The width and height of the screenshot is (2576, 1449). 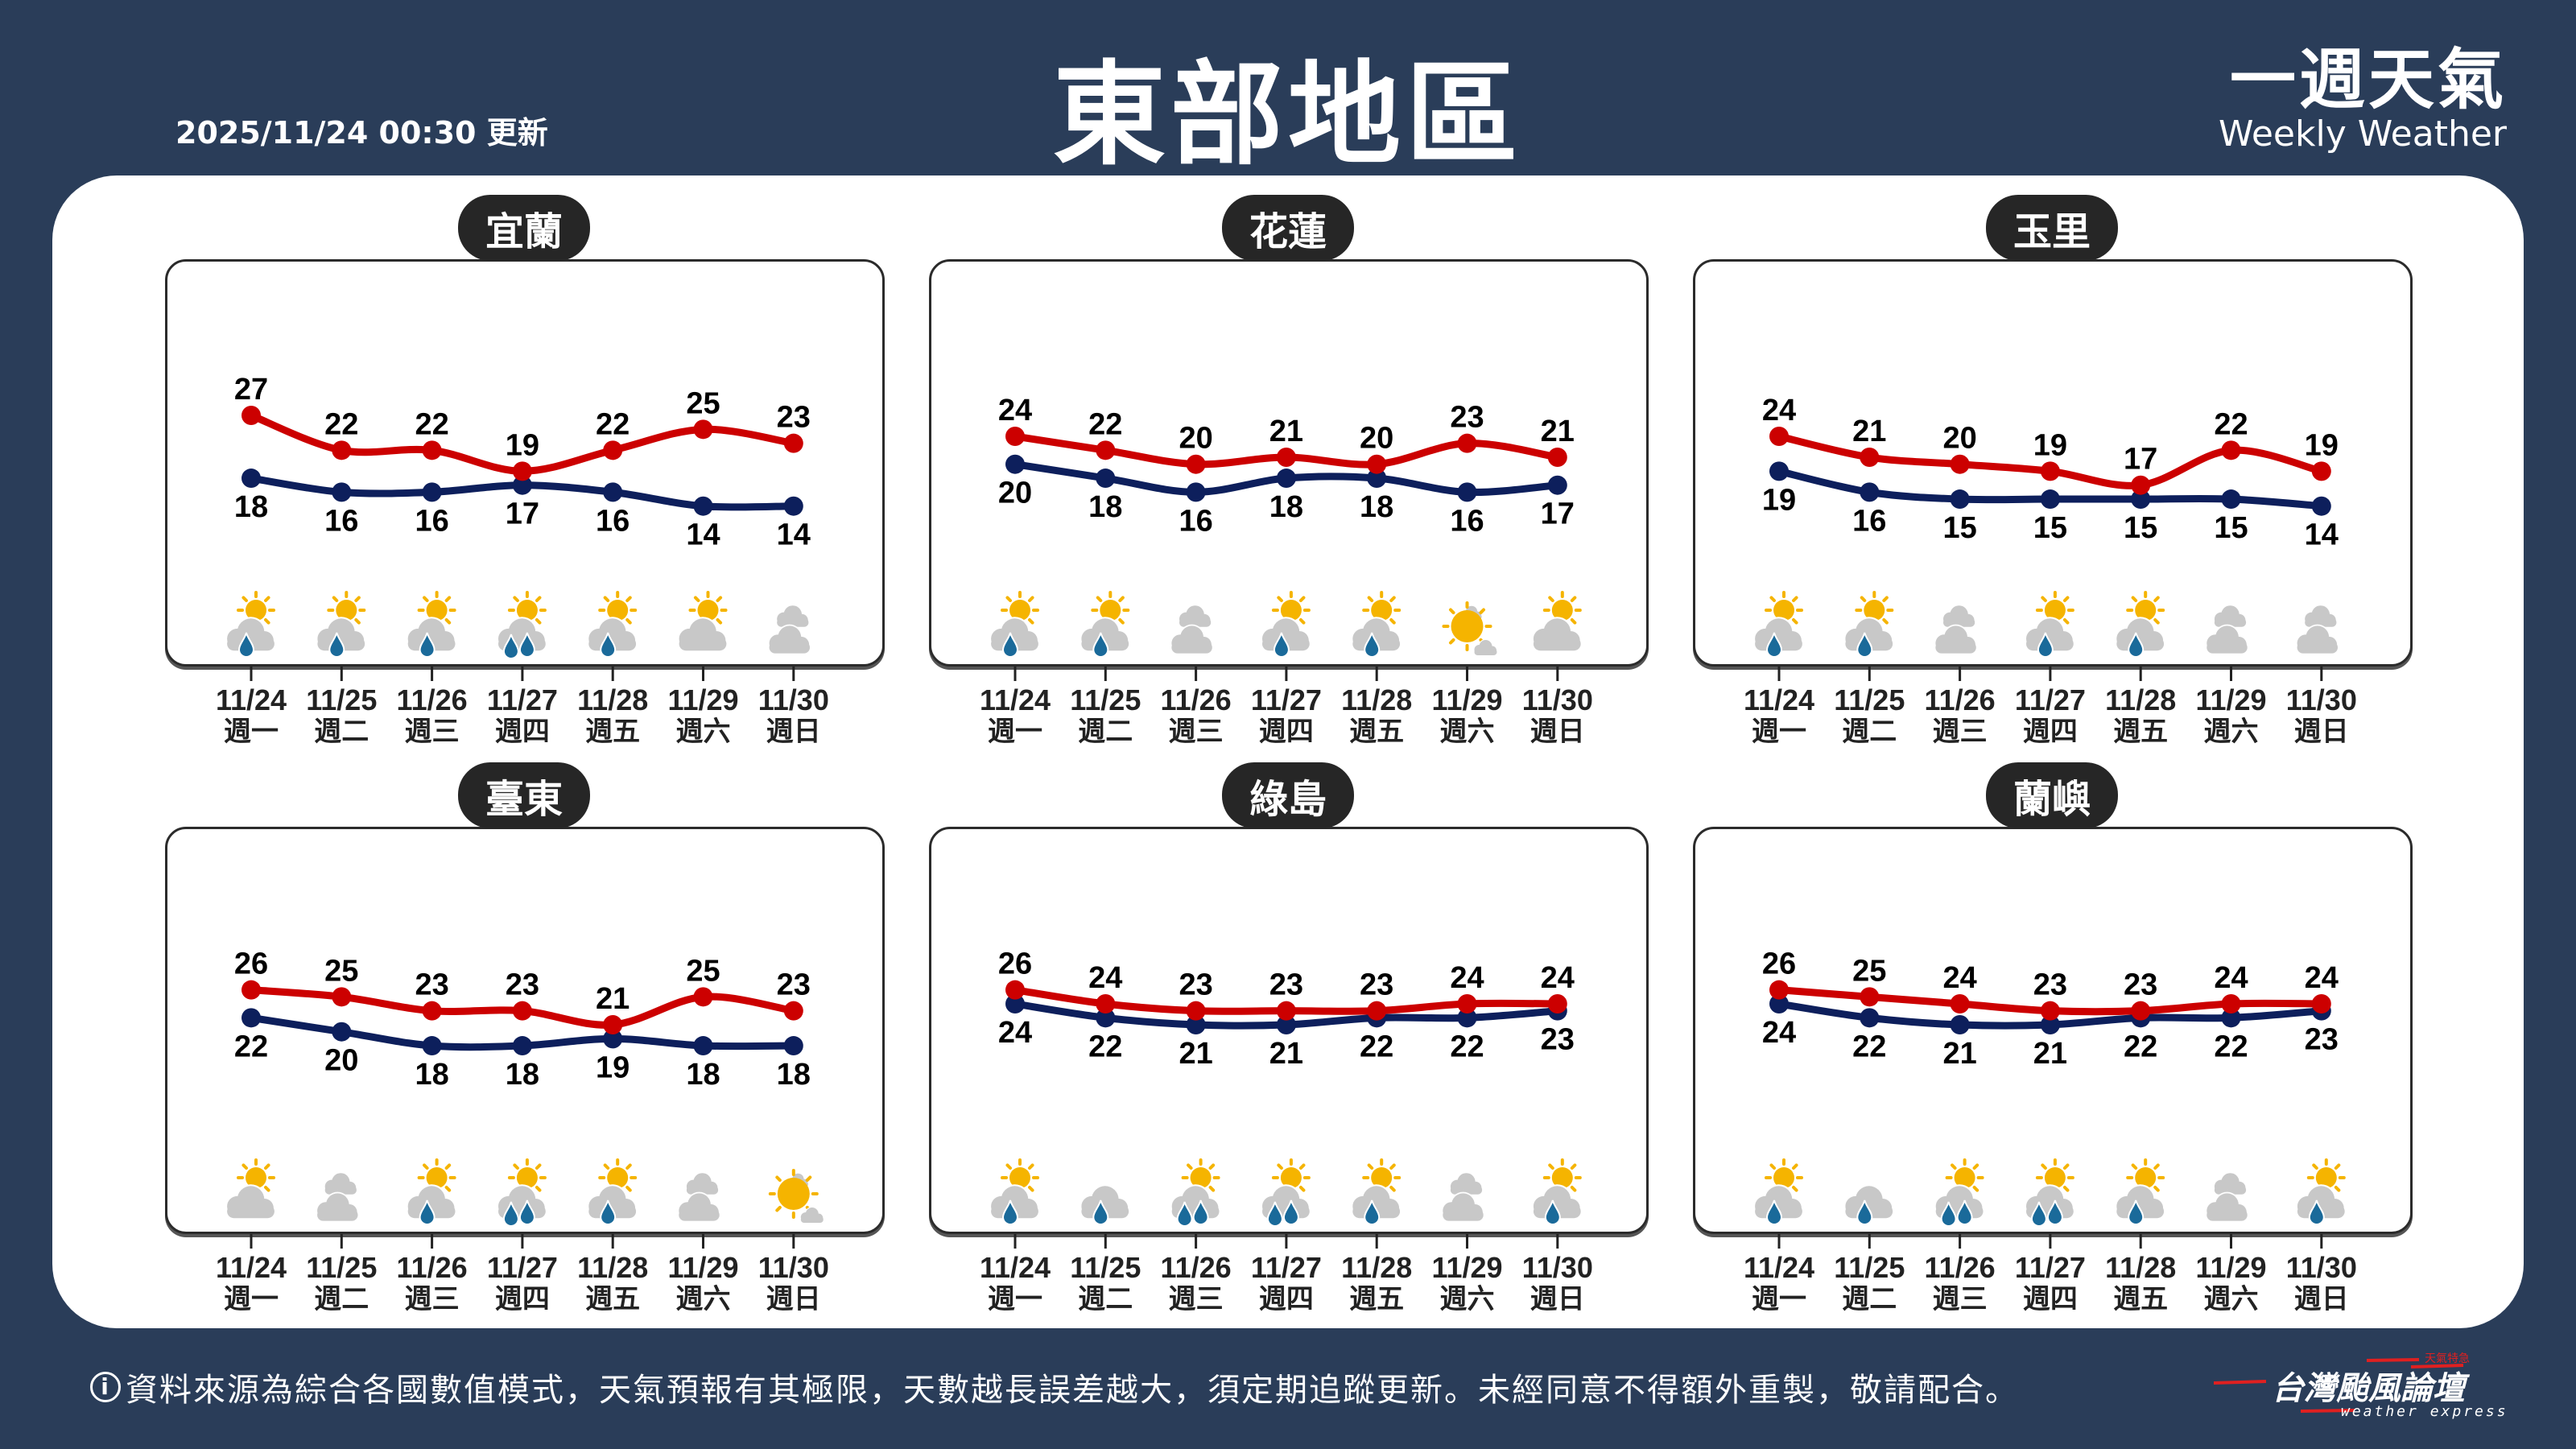 What do you see at coordinates (1196, 1267) in the screenshot?
I see `date-label: 11/26` at bounding box center [1196, 1267].